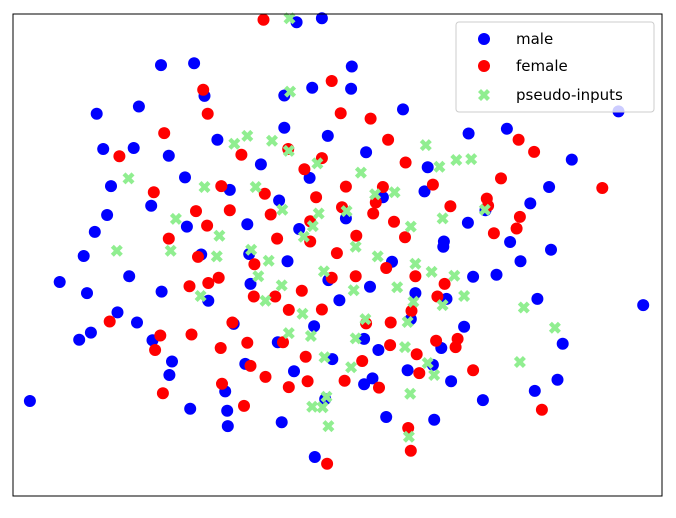 The image size is (676, 518). What do you see at coordinates (569, 95) in the screenshot?
I see `legend-pseudo-label: pseudo-inputs` at bounding box center [569, 95].